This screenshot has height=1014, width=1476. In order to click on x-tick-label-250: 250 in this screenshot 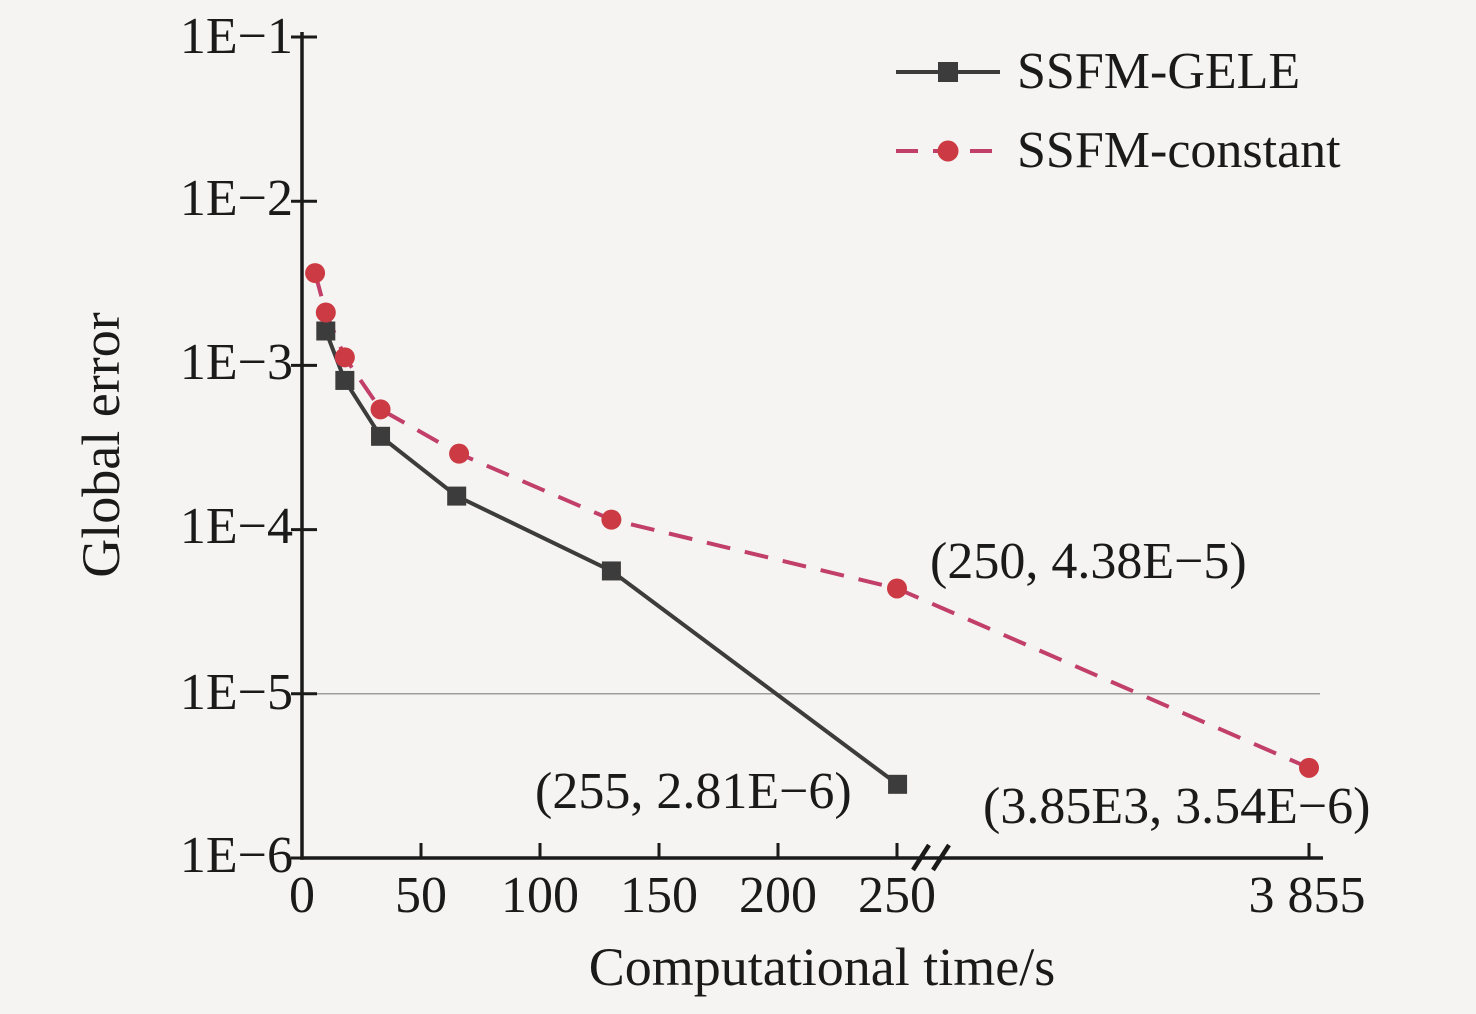, I will do `click(897, 895)`.